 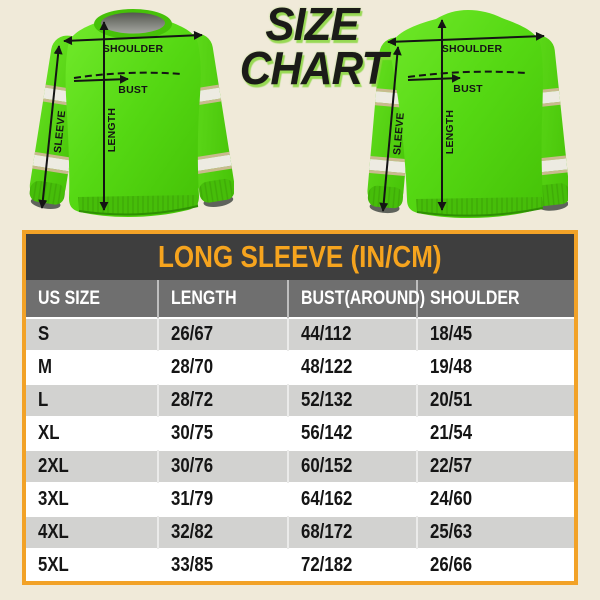 What do you see at coordinates (222, 466) in the screenshot?
I see `length-cell: 30/76` at bounding box center [222, 466].